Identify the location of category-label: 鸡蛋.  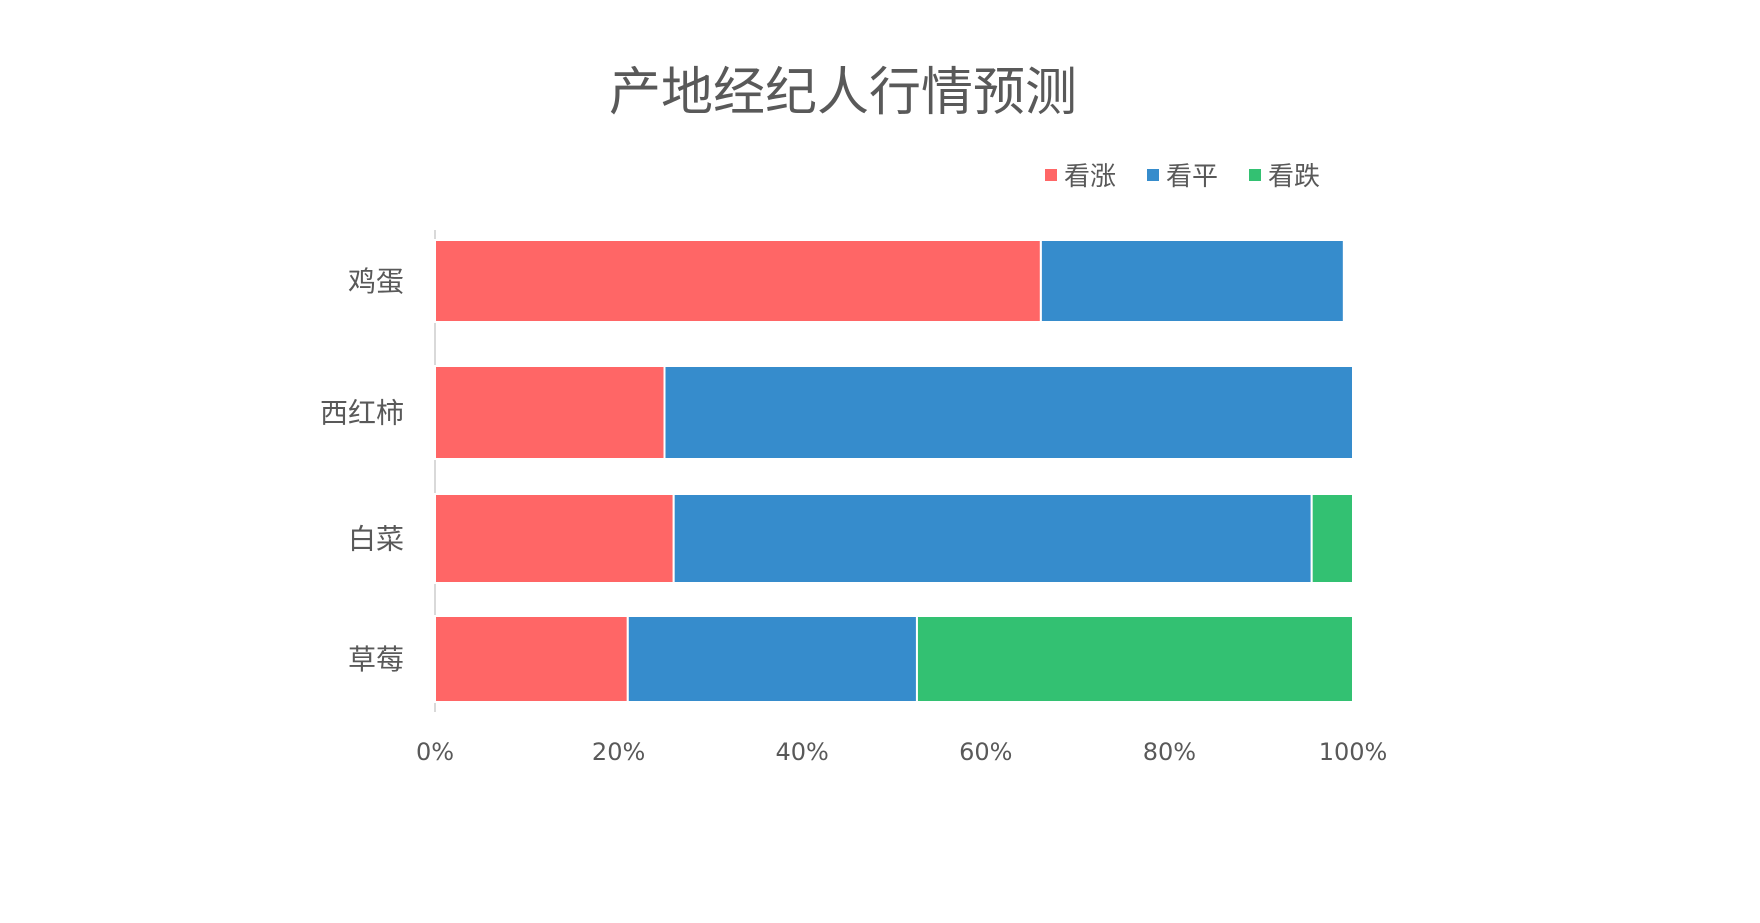
(376, 281).